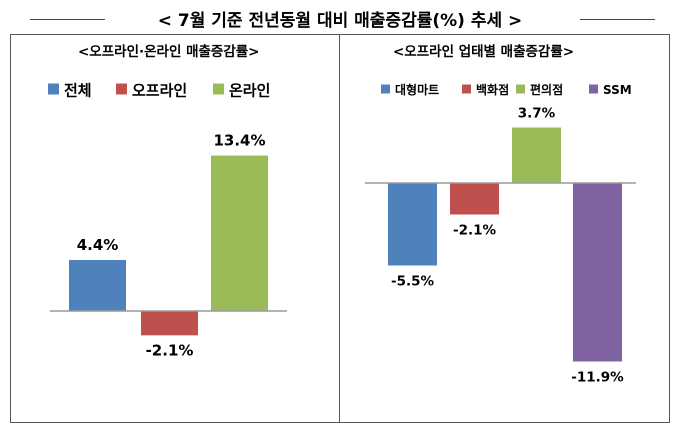  Describe the element at coordinates (474, 199) in the screenshot. I see `bar-백화점` at that location.